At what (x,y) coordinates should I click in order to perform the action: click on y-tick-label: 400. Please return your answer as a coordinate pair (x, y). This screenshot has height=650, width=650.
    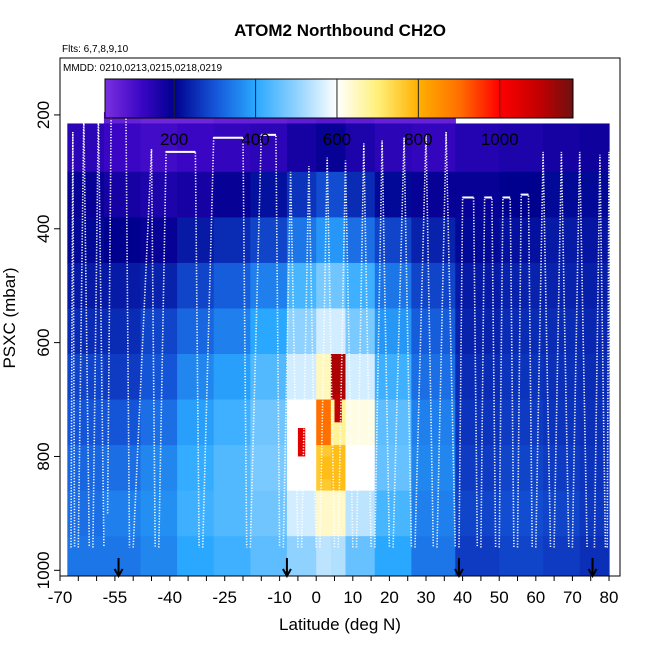
    Looking at the image, I should click on (43, 229).